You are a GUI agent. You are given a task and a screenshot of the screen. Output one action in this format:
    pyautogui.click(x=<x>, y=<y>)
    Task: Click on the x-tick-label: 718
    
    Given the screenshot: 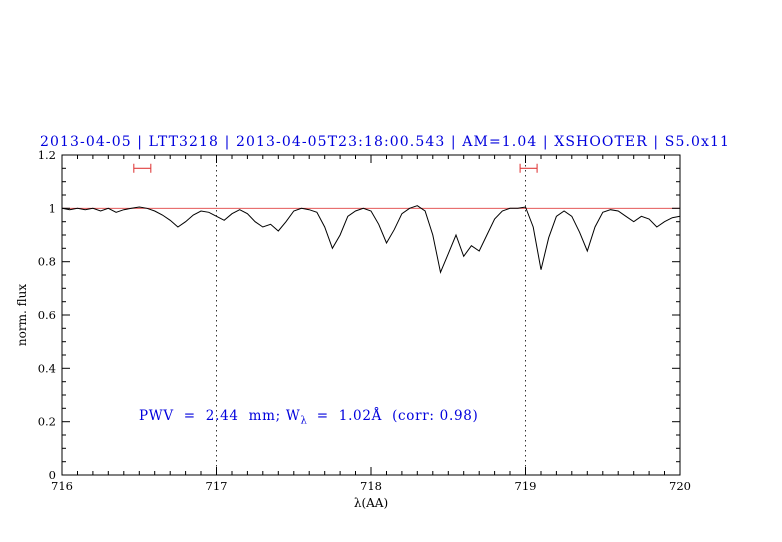 What is the action you would take?
    pyautogui.click(x=371, y=486)
    